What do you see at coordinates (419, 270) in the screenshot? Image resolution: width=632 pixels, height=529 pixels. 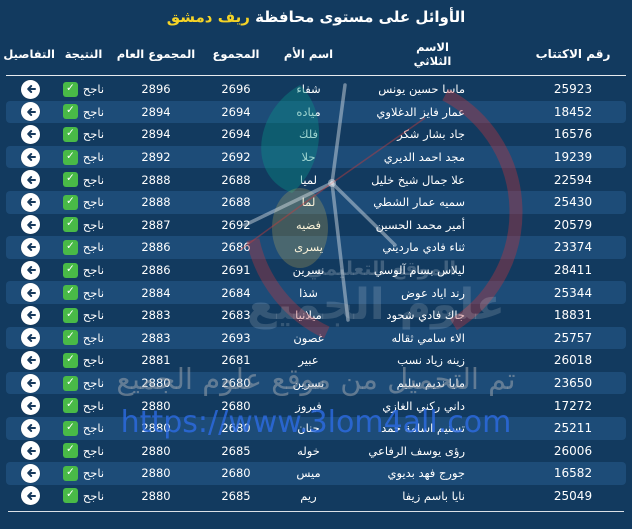 I see `cell-full-name: ليلاس بسام آلوسي` at bounding box center [419, 270].